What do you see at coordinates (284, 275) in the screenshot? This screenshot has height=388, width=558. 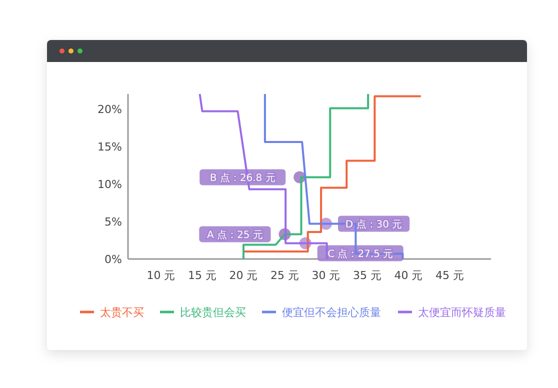 I see `x-tick-label: 25 元` at bounding box center [284, 275].